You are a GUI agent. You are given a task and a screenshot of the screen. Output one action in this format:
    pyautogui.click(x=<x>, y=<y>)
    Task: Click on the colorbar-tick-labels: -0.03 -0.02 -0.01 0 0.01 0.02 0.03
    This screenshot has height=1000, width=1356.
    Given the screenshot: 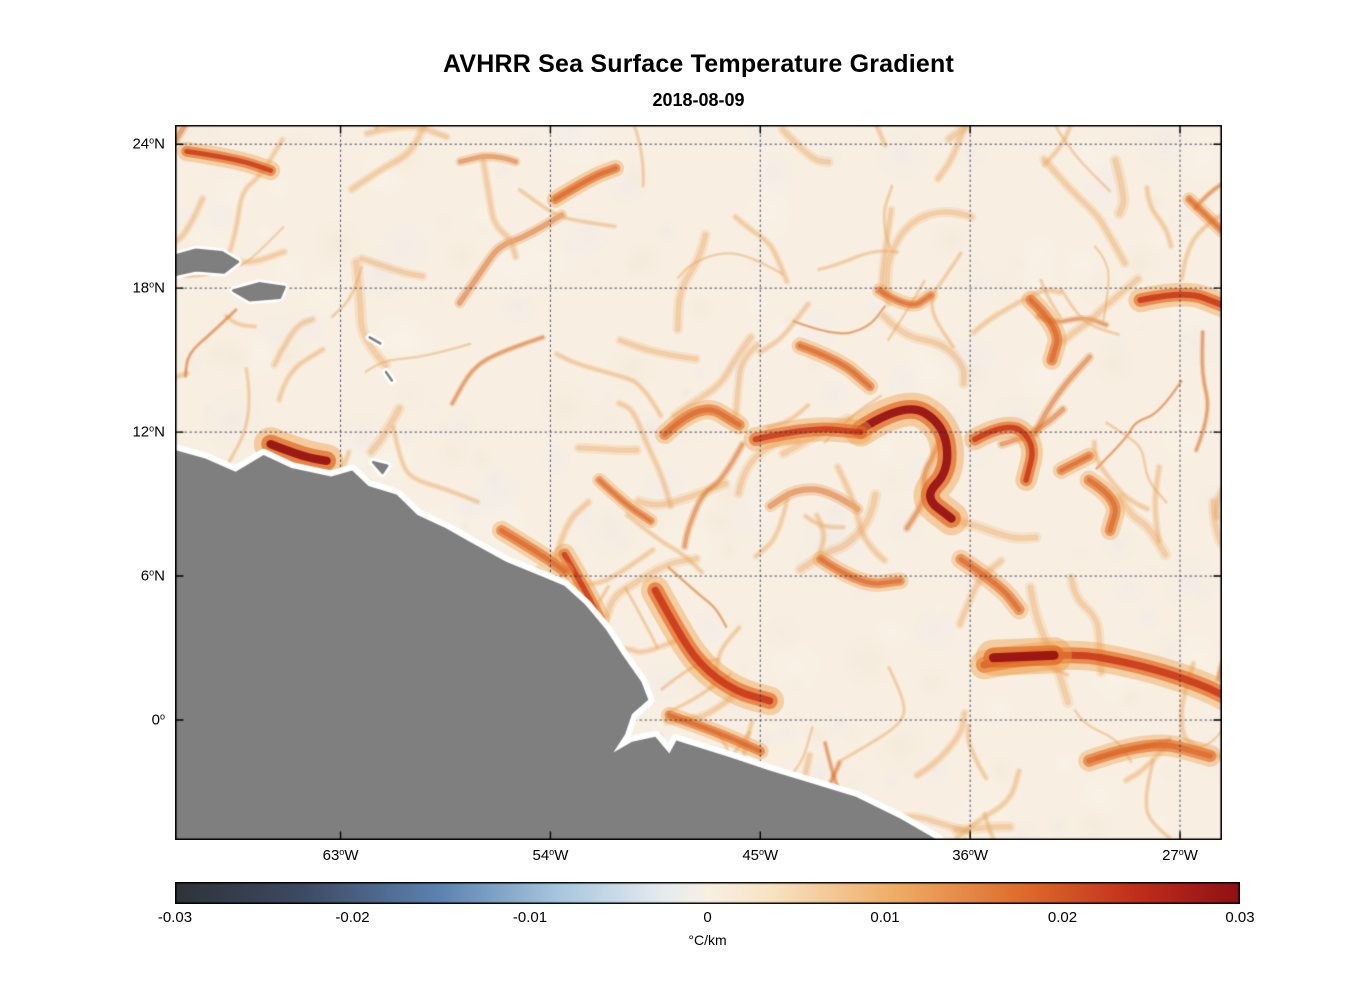 What is the action you would take?
    pyautogui.click(x=706, y=918)
    